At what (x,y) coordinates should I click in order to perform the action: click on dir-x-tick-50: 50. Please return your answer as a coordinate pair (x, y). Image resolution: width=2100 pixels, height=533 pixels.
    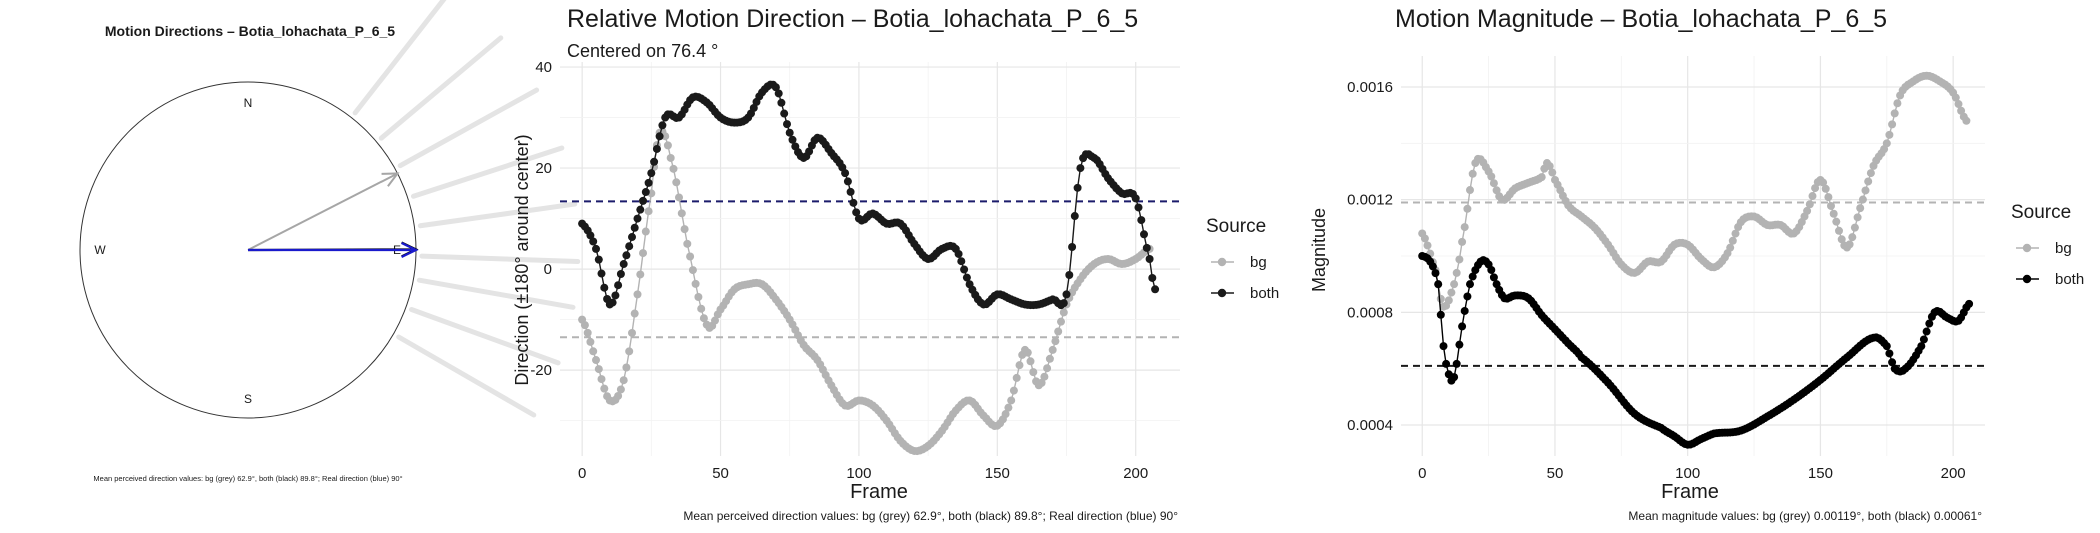
    Looking at the image, I should click on (720, 473).